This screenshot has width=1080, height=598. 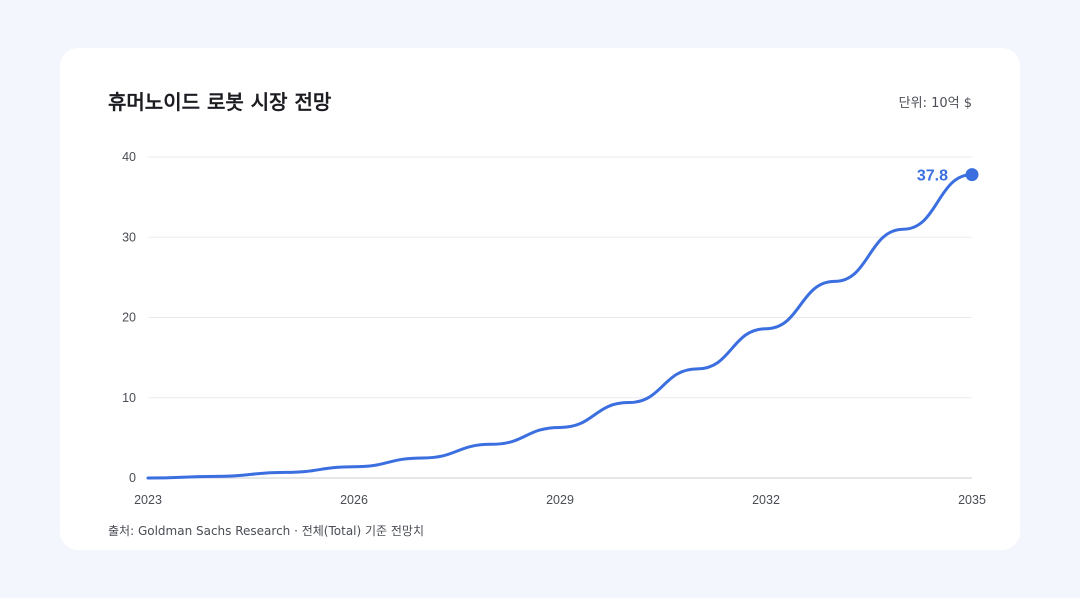 I want to click on x-tick-label: 2032, so click(x=766, y=500).